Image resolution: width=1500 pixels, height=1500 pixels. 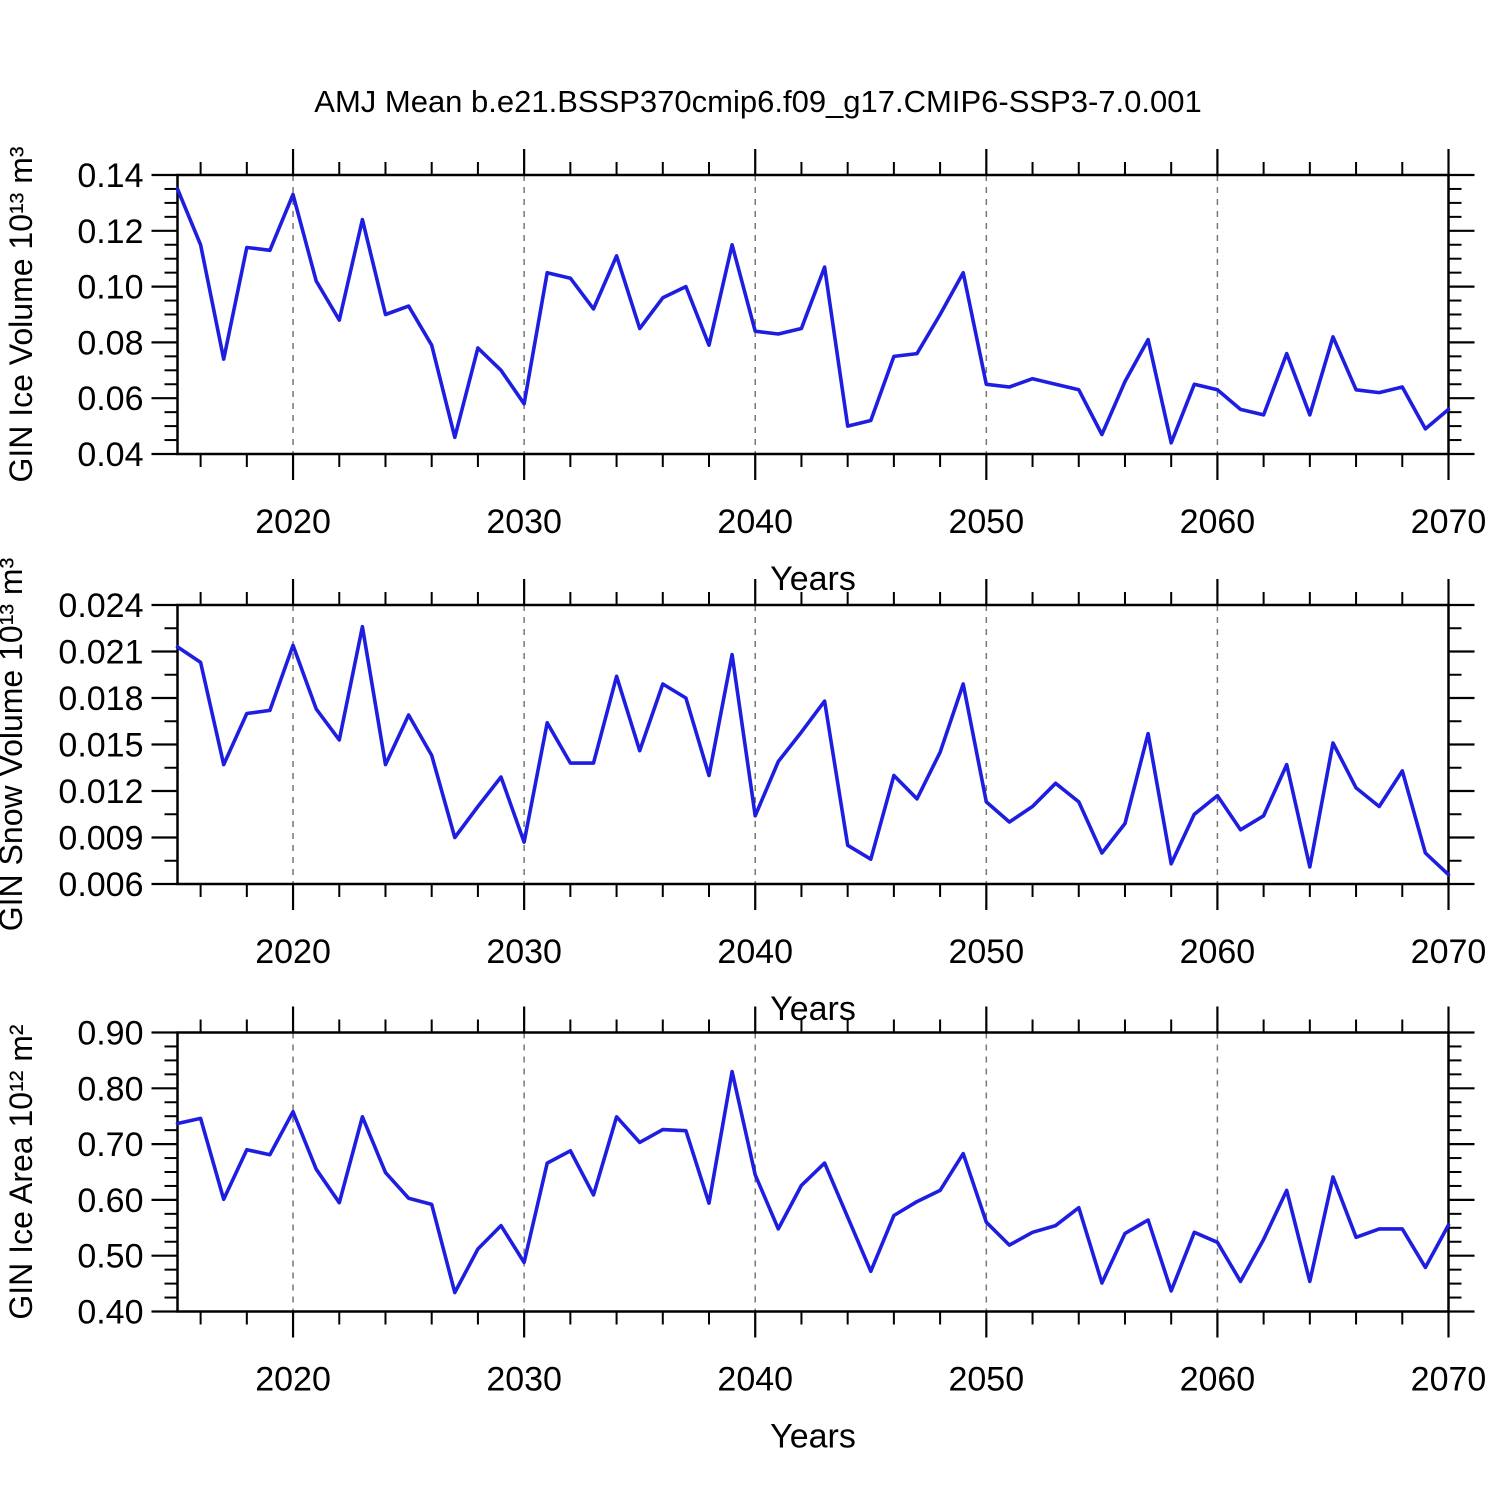 What do you see at coordinates (100, 699) in the screenshot?
I see `y-tick-label: 0.018` at bounding box center [100, 699].